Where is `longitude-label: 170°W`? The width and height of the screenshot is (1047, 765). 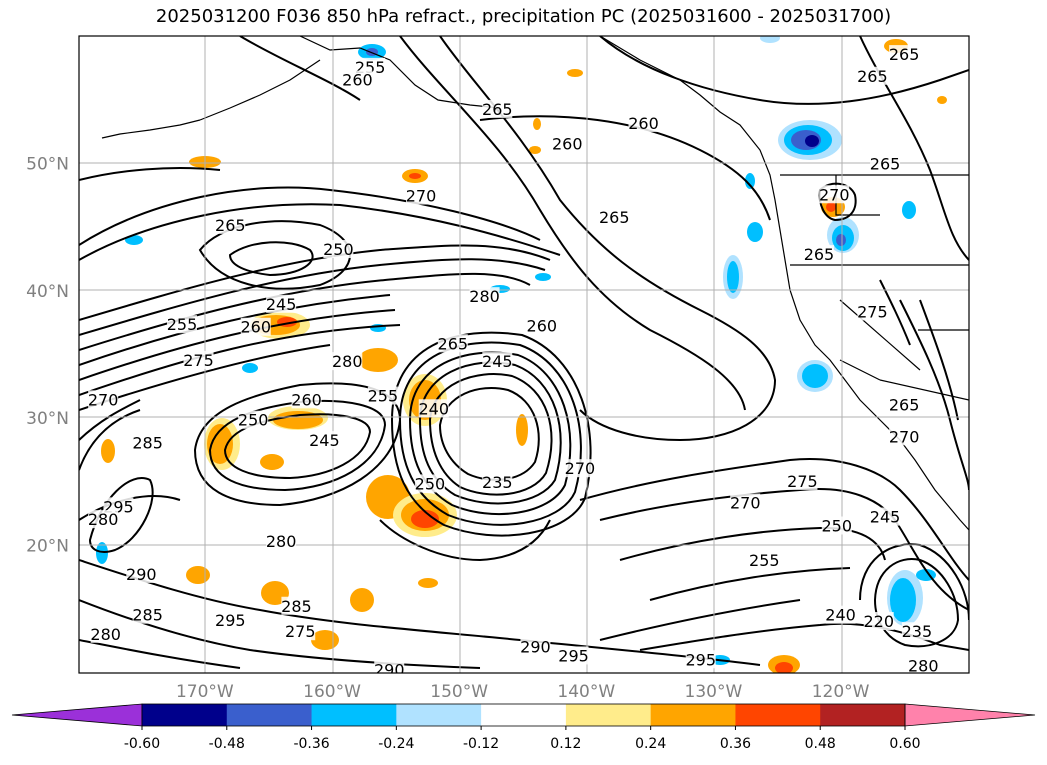 longitude-label: 170°W is located at coordinates (205, 692).